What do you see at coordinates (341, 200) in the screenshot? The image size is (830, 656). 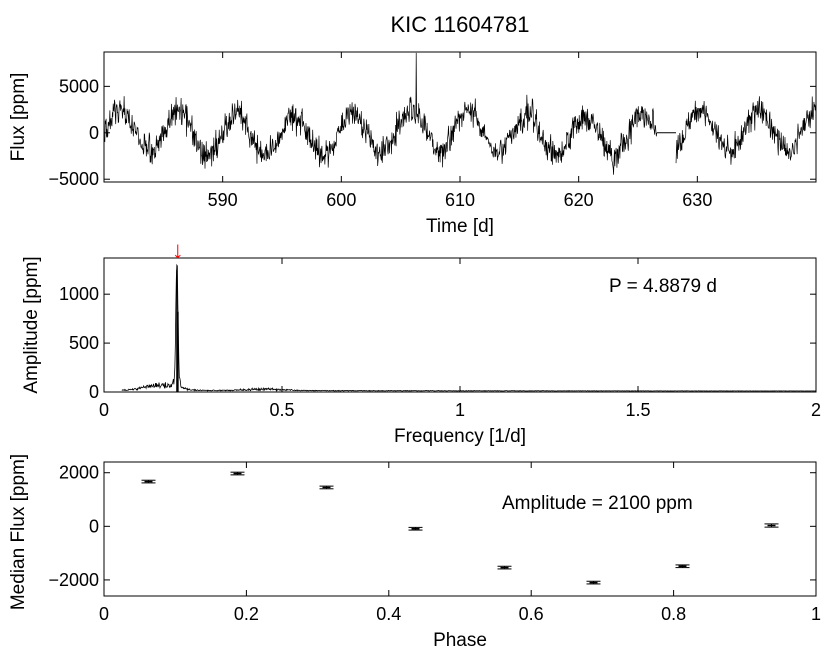 I see `x-tick-label: 600` at bounding box center [341, 200].